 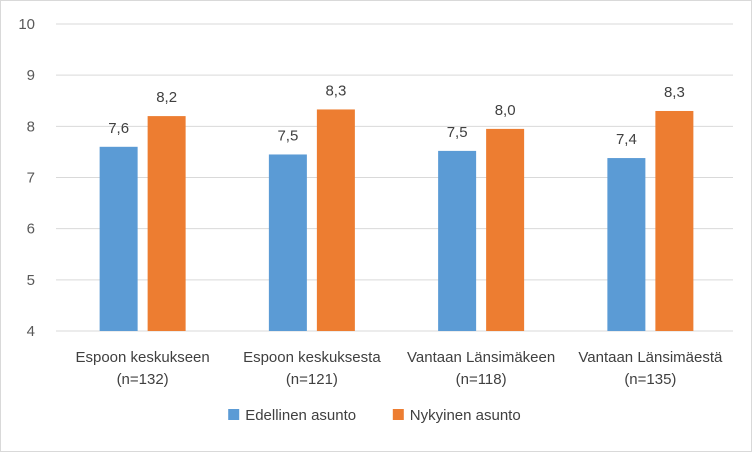 I want to click on legend-label: Nykyinen asunto, so click(x=465, y=415).